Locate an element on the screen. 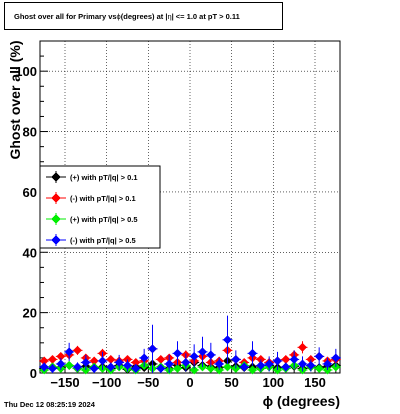 This screenshot has height=414, width=400. x-tick-label: 150 is located at coordinates (315, 382).